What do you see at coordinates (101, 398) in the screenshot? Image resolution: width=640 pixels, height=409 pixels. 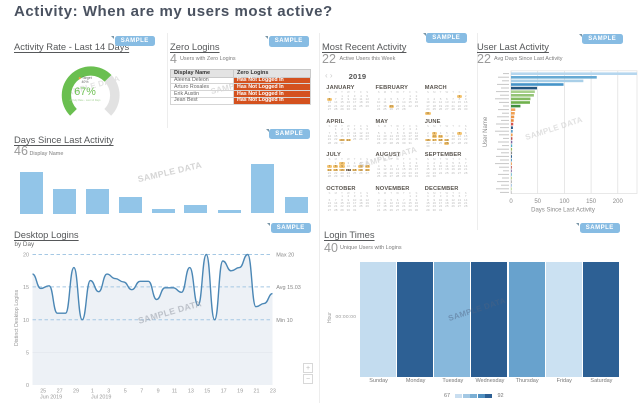 I see `svg-text: Jul 2019` at bounding box center [101, 398].